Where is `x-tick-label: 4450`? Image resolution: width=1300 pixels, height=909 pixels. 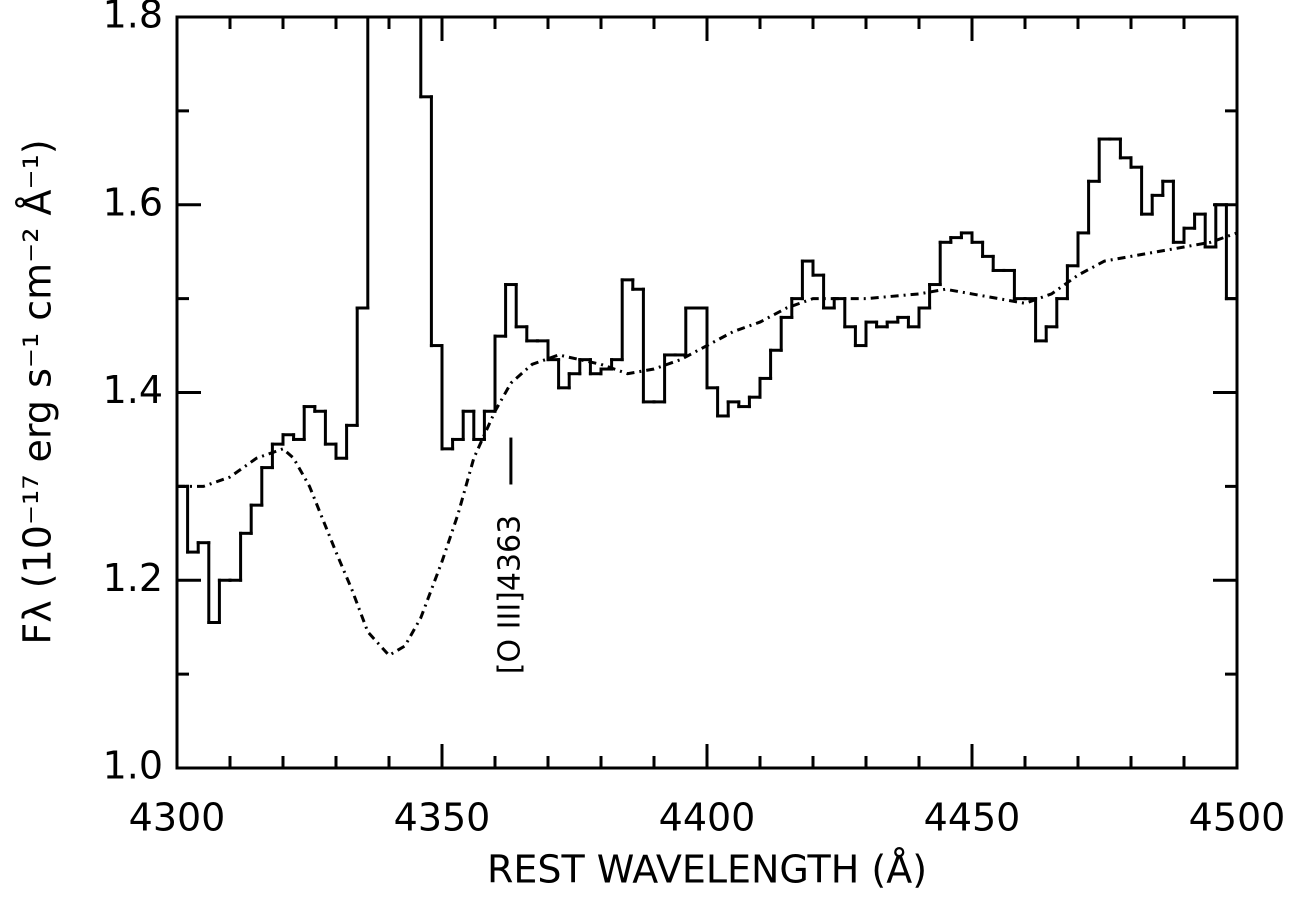 x-tick-label: 4450 is located at coordinates (972, 818).